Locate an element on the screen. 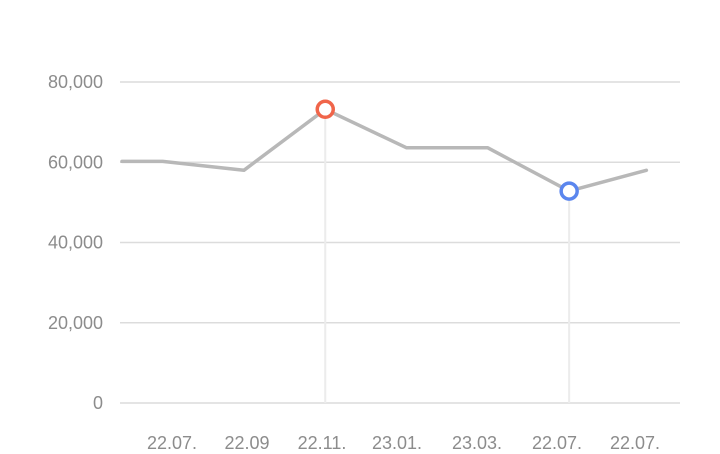 The image size is (720, 454). y-axis-ticks: 0 20,000 40,000 60,000 80,000 is located at coordinates (75, 242).